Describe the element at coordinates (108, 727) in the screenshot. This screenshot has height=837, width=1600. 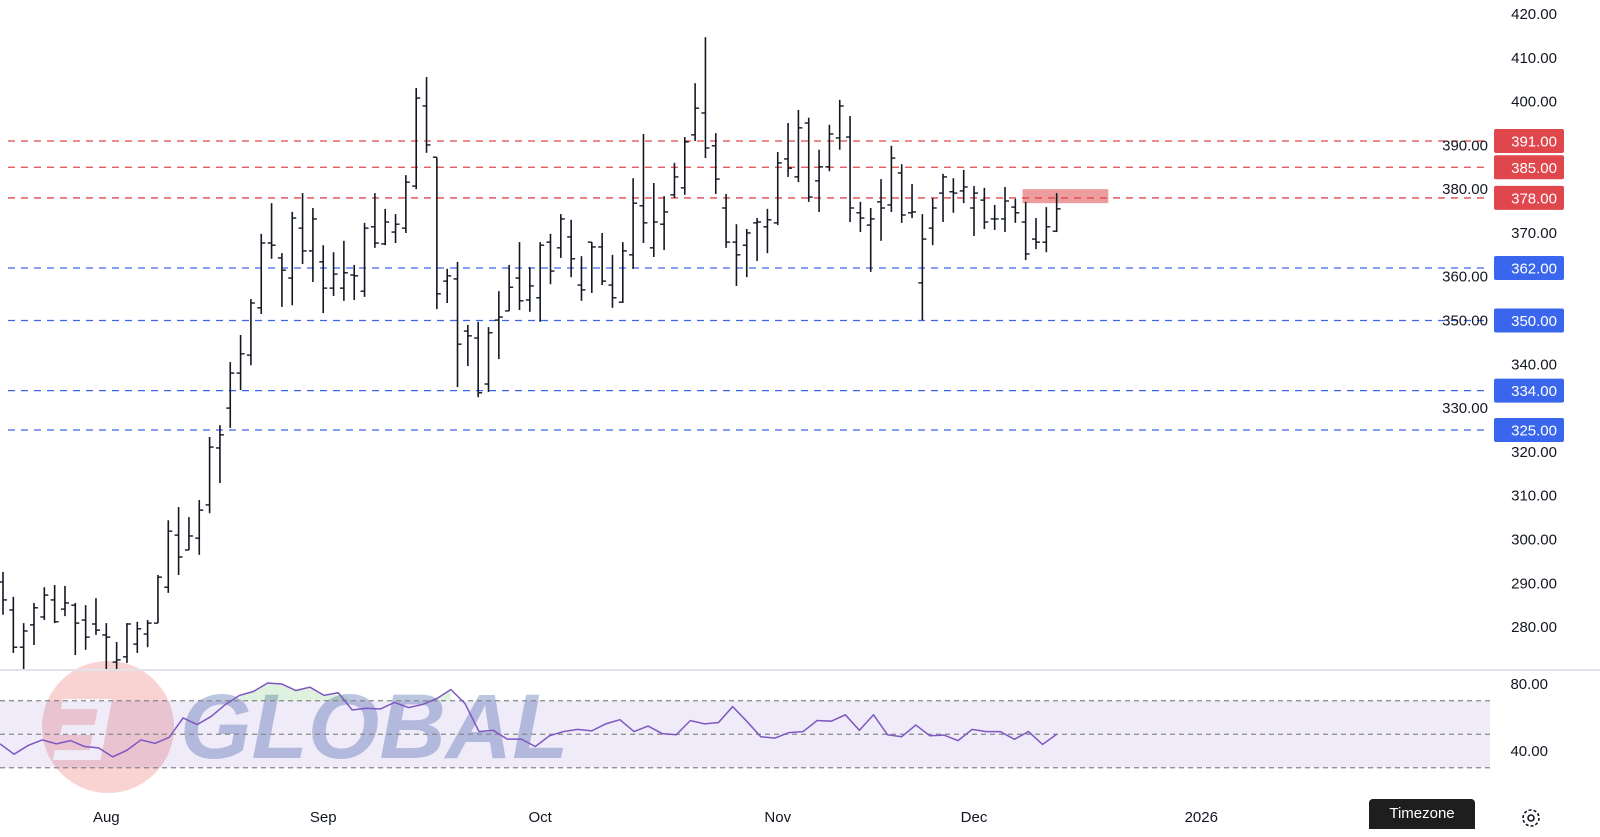
I see `watermark-circle-icon` at that location.